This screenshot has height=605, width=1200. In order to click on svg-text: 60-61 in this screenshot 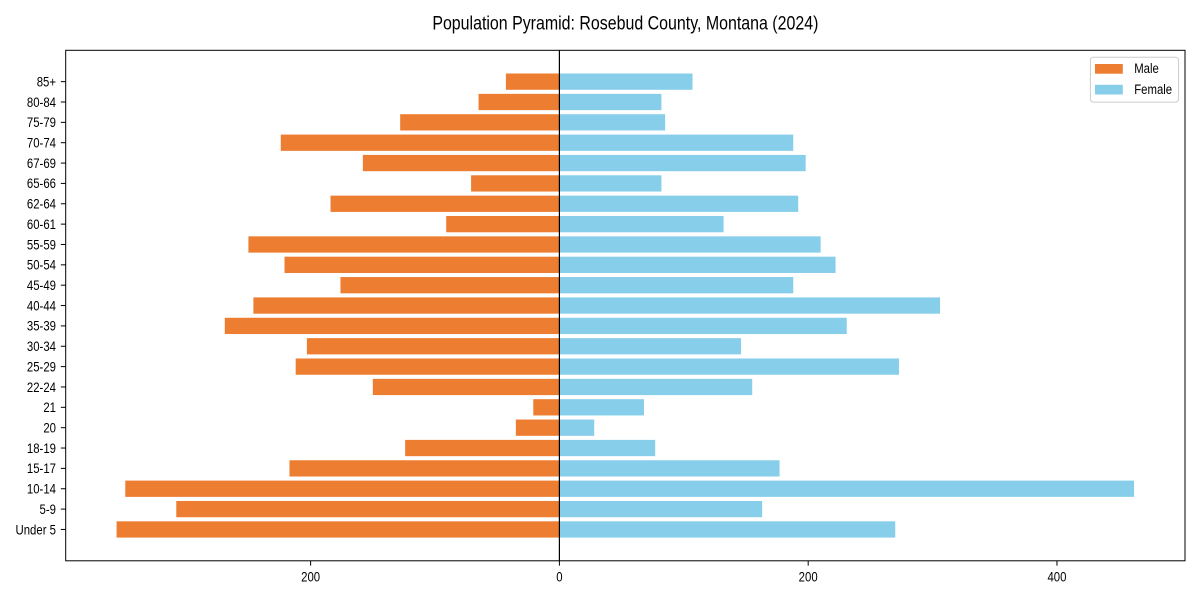, I will do `click(41, 224)`.